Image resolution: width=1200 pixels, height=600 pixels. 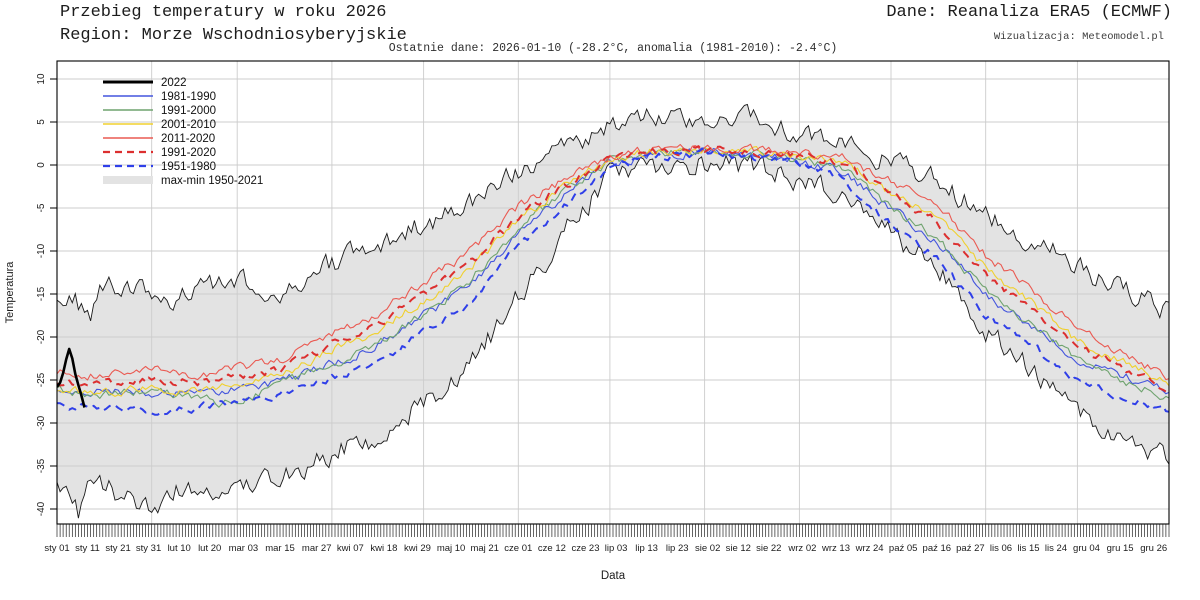 I want to click on x-tick-label: lut 20, so click(x=209, y=548).